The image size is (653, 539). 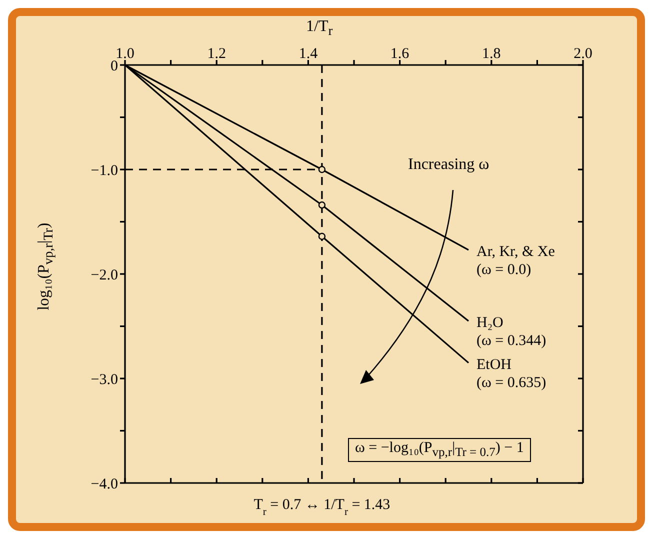 I want to click on annotation: Increasing ω, so click(x=449, y=165).